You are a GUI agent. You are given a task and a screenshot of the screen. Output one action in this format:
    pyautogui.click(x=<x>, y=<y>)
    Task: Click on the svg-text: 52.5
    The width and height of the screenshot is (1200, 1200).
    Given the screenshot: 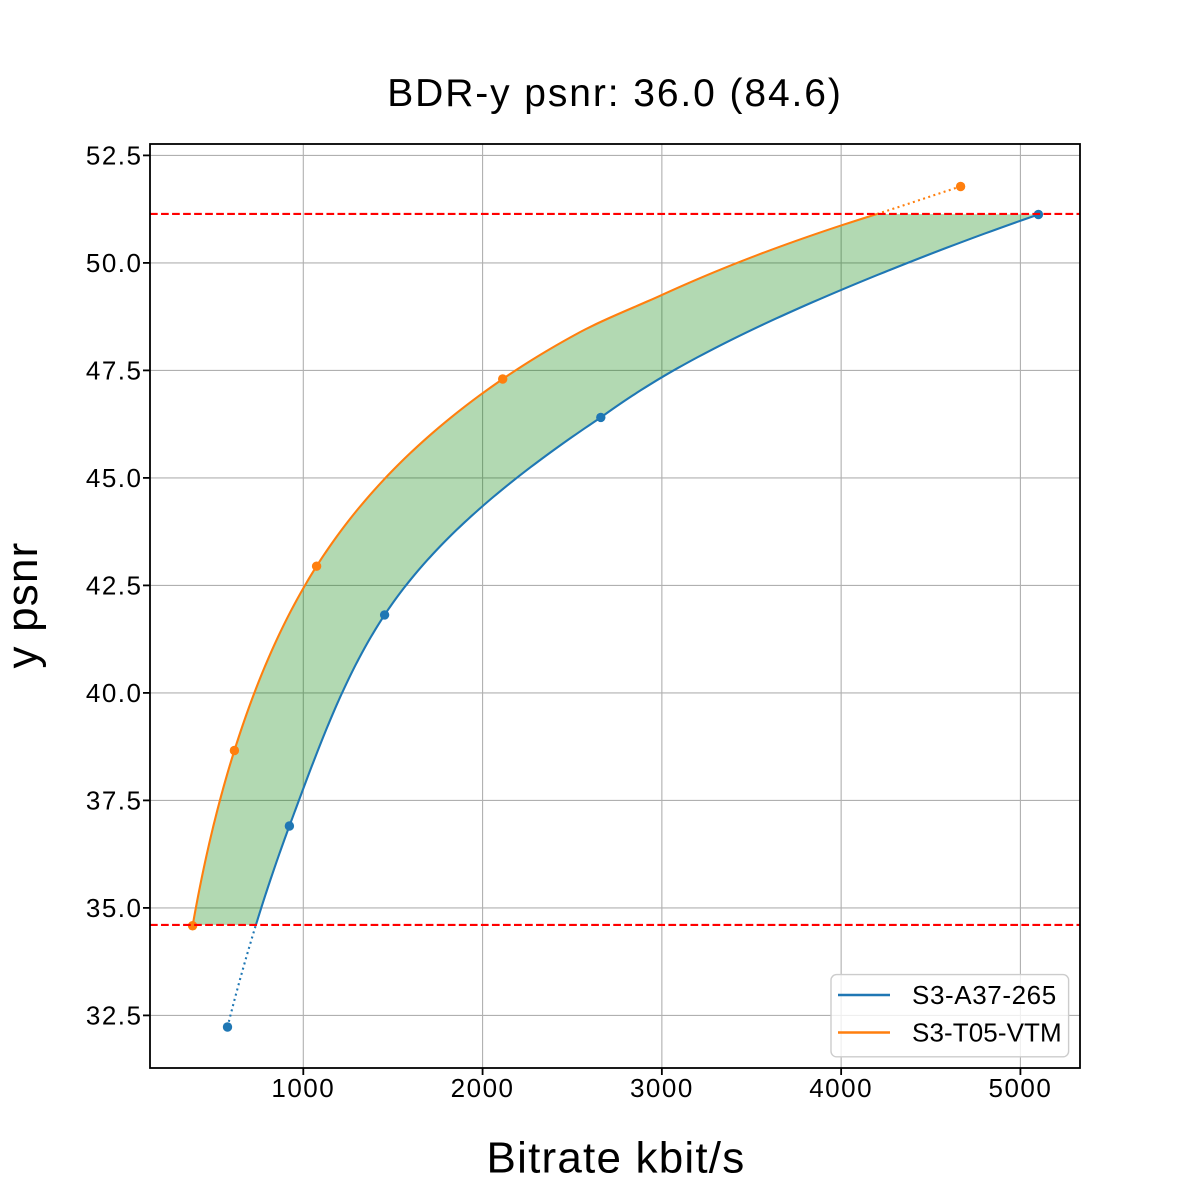 What is the action you would take?
    pyautogui.click(x=114, y=156)
    